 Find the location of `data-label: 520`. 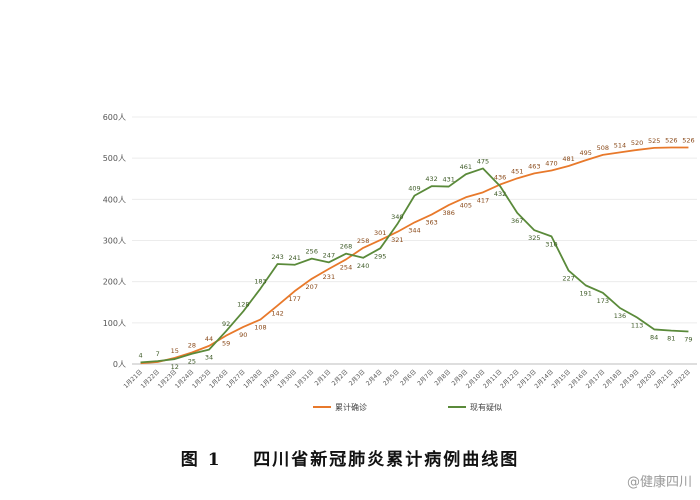

data-label: 520 is located at coordinates (637, 143).